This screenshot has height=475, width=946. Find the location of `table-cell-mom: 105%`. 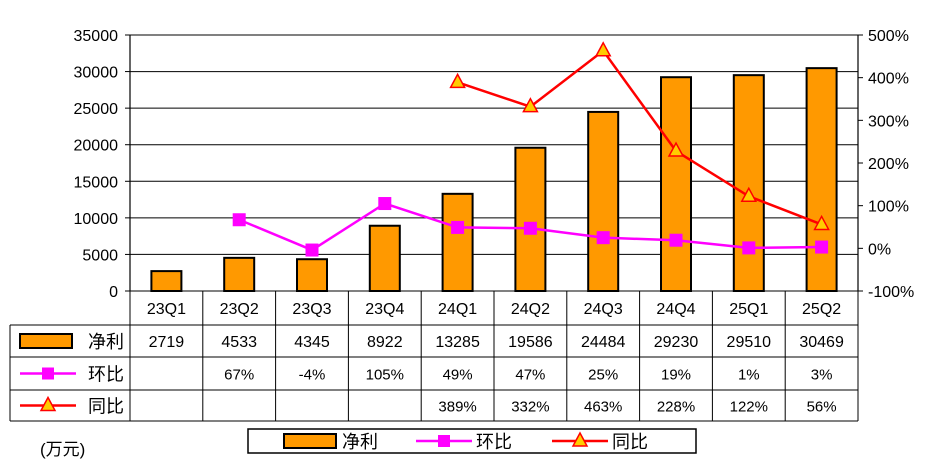

table-cell-mom: 105% is located at coordinates (385, 375).